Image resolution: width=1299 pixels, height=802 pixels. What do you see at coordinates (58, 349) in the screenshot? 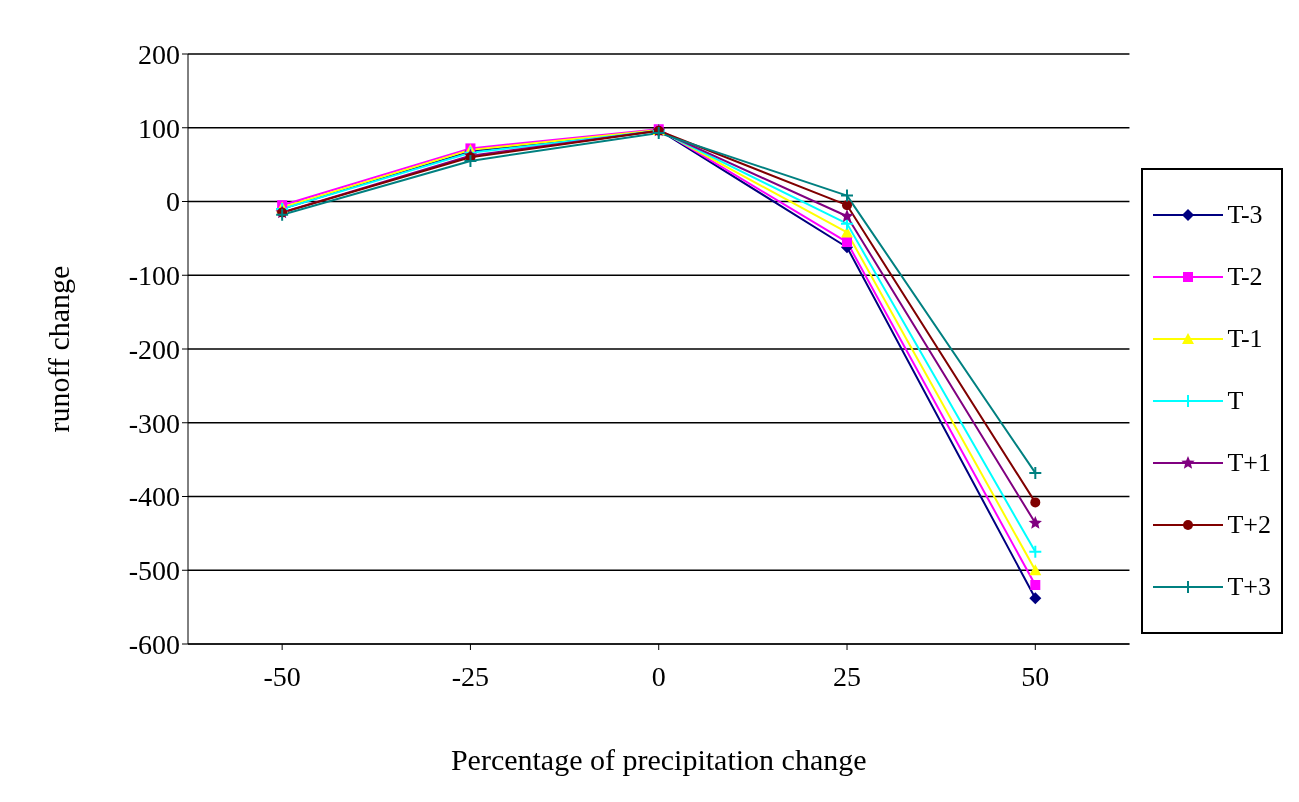
I see `y-axis-title: runoff change` at bounding box center [58, 349].